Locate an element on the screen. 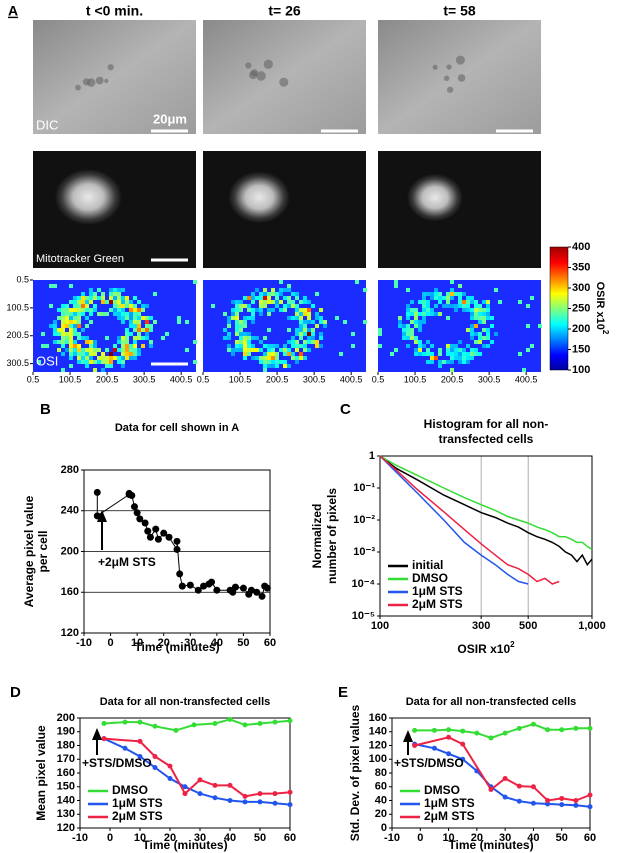  plot-frame is located at coordinates (177, 551).